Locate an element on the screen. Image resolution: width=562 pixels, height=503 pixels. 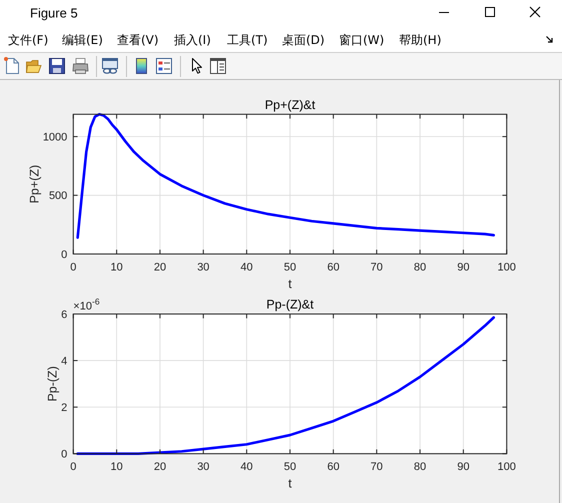
text: 插入(I) is located at coordinates (192, 40).